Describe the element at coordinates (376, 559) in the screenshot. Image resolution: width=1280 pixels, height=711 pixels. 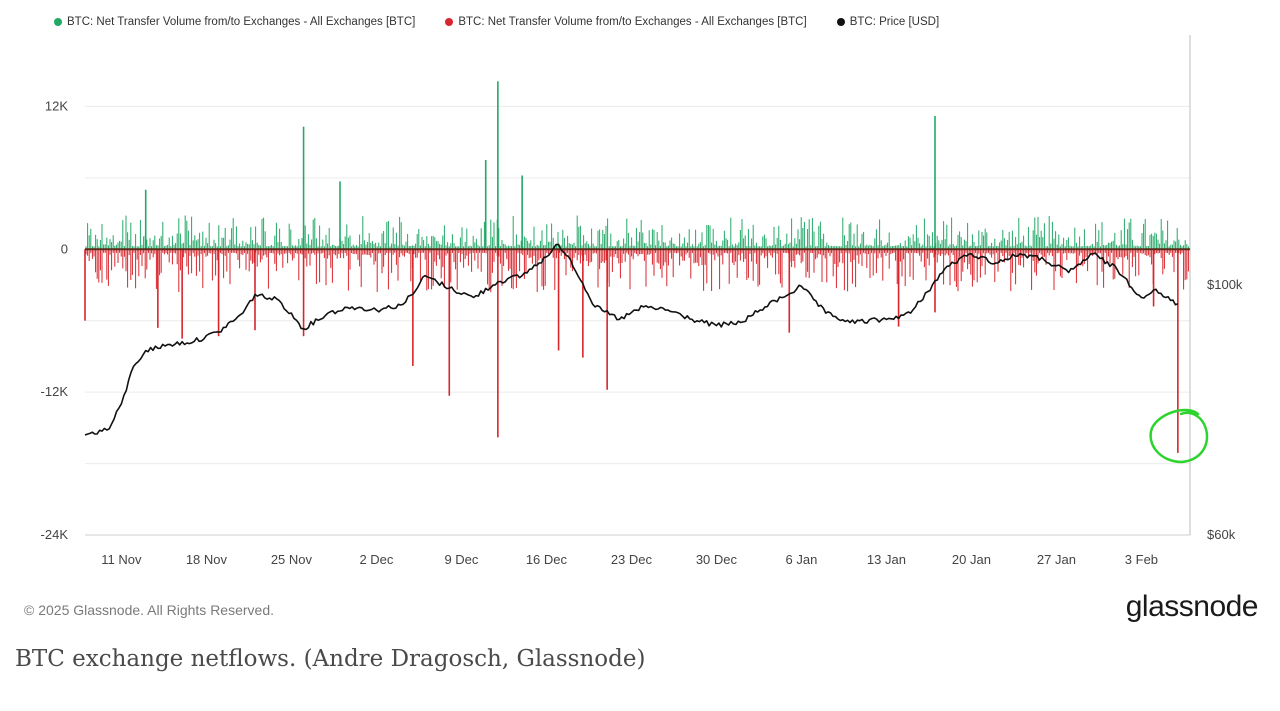
I see `x-tick-label: 2 Dec` at that location.